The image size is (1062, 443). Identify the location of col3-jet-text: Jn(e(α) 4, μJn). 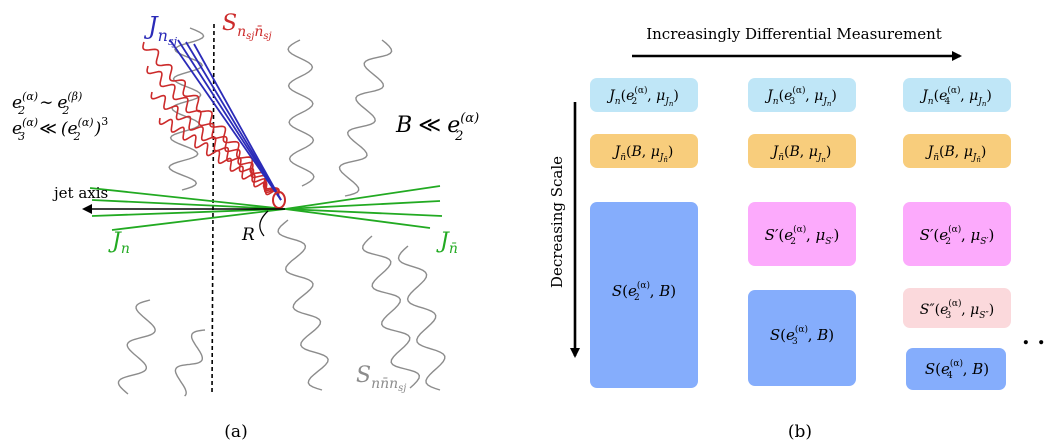
(955, 96).